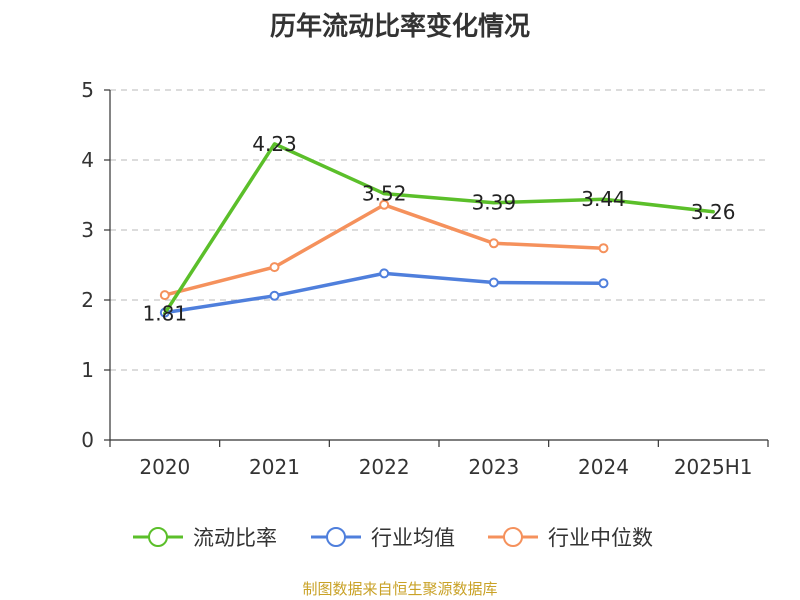  I want to click on legend-label: 流动比率, so click(235, 538).